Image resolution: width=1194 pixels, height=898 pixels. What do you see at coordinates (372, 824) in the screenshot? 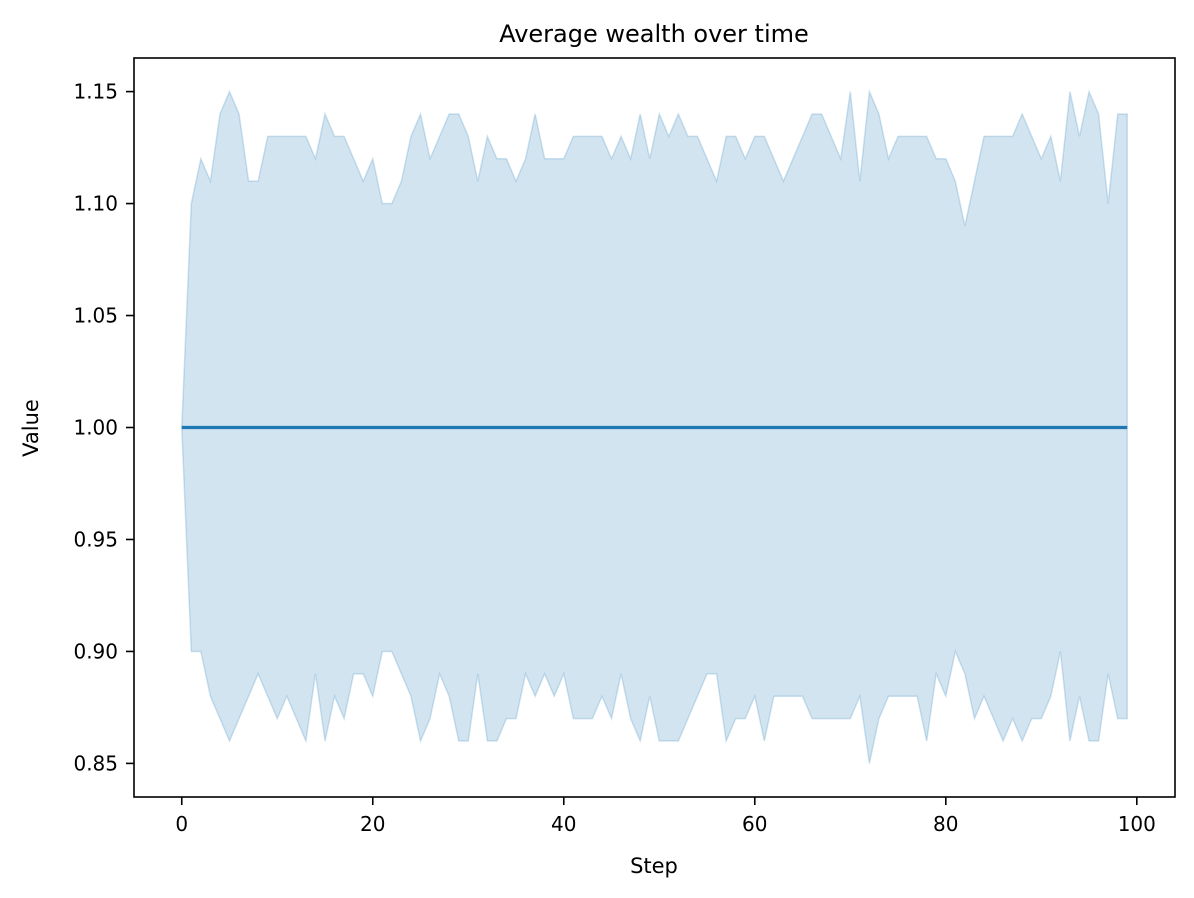
I see `x-tick-label: 20` at bounding box center [372, 824].